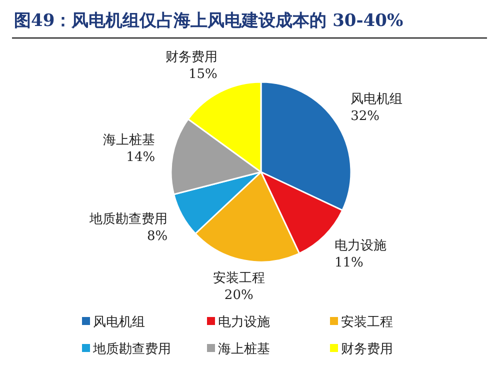  What do you see at coordinates (203, 74) in the screenshot?
I see `data-label: 15%` at bounding box center [203, 74].